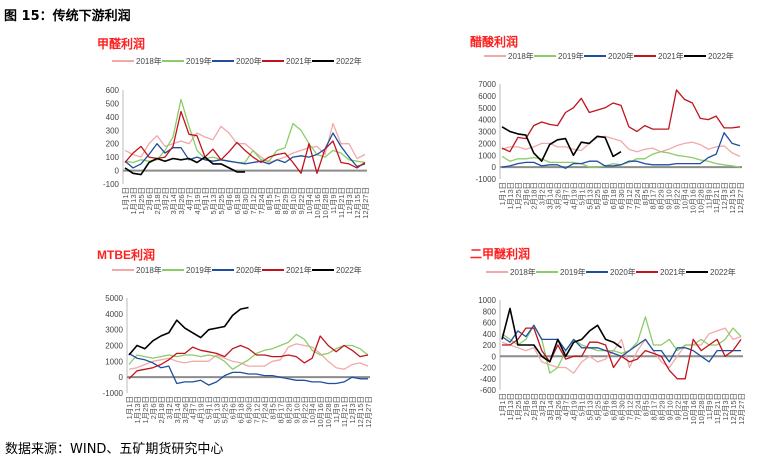  I want to click on x-tick-label: 10月4日, so click(685, 407).